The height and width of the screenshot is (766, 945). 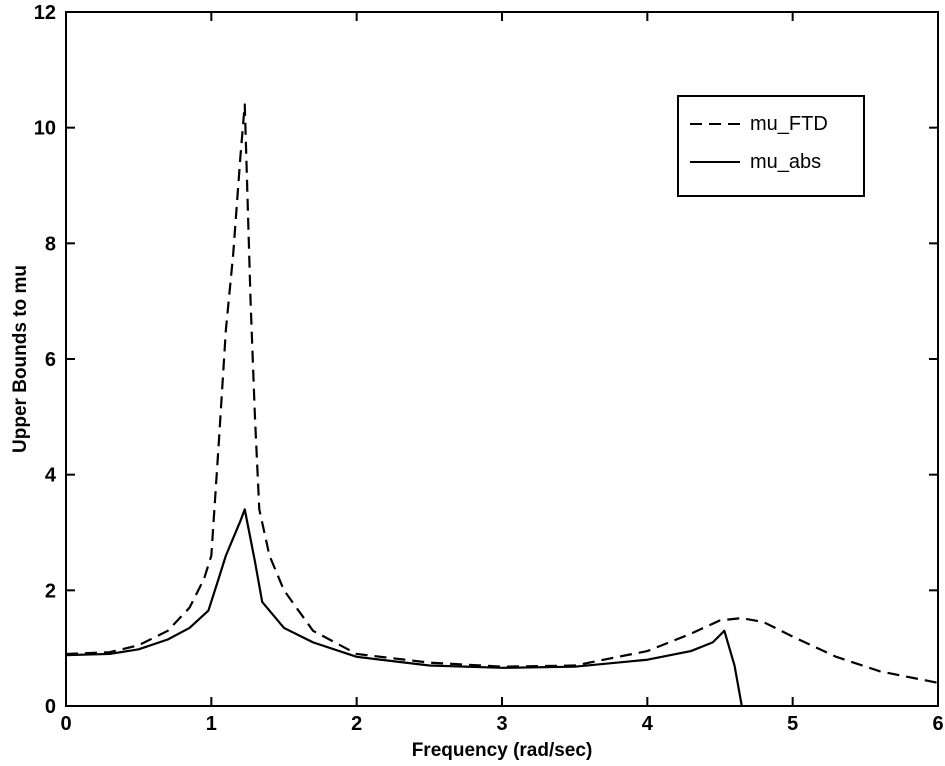 What do you see at coordinates (502, 750) in the screenshot?
I see `x-axis-title: Frequency (rad/sec)` at bounding box center [502, 750].